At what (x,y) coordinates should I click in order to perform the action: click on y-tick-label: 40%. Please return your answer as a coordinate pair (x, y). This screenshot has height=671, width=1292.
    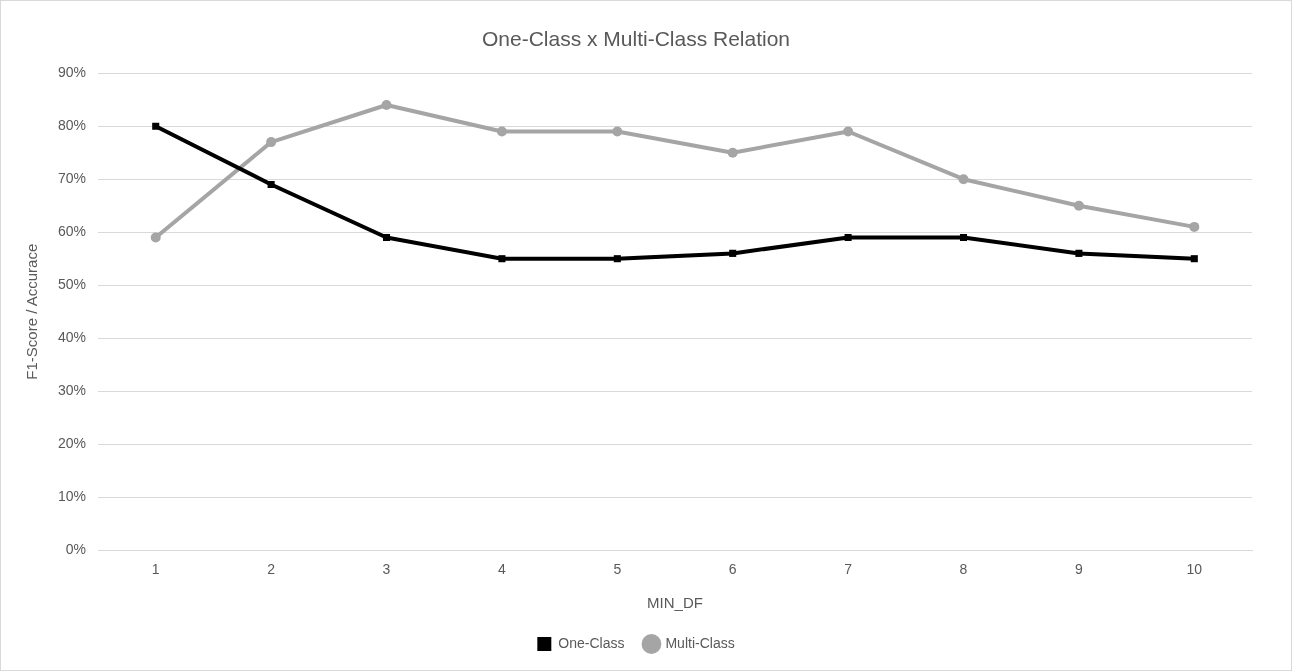
    Looking at the image, I should click on (72, 337).